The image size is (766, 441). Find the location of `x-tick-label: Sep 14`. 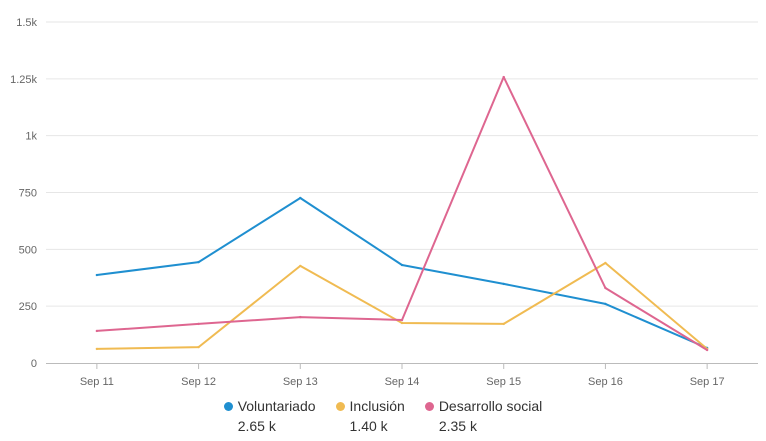

x-tick-label: Sep 14 is located at coordinates (402, 382).